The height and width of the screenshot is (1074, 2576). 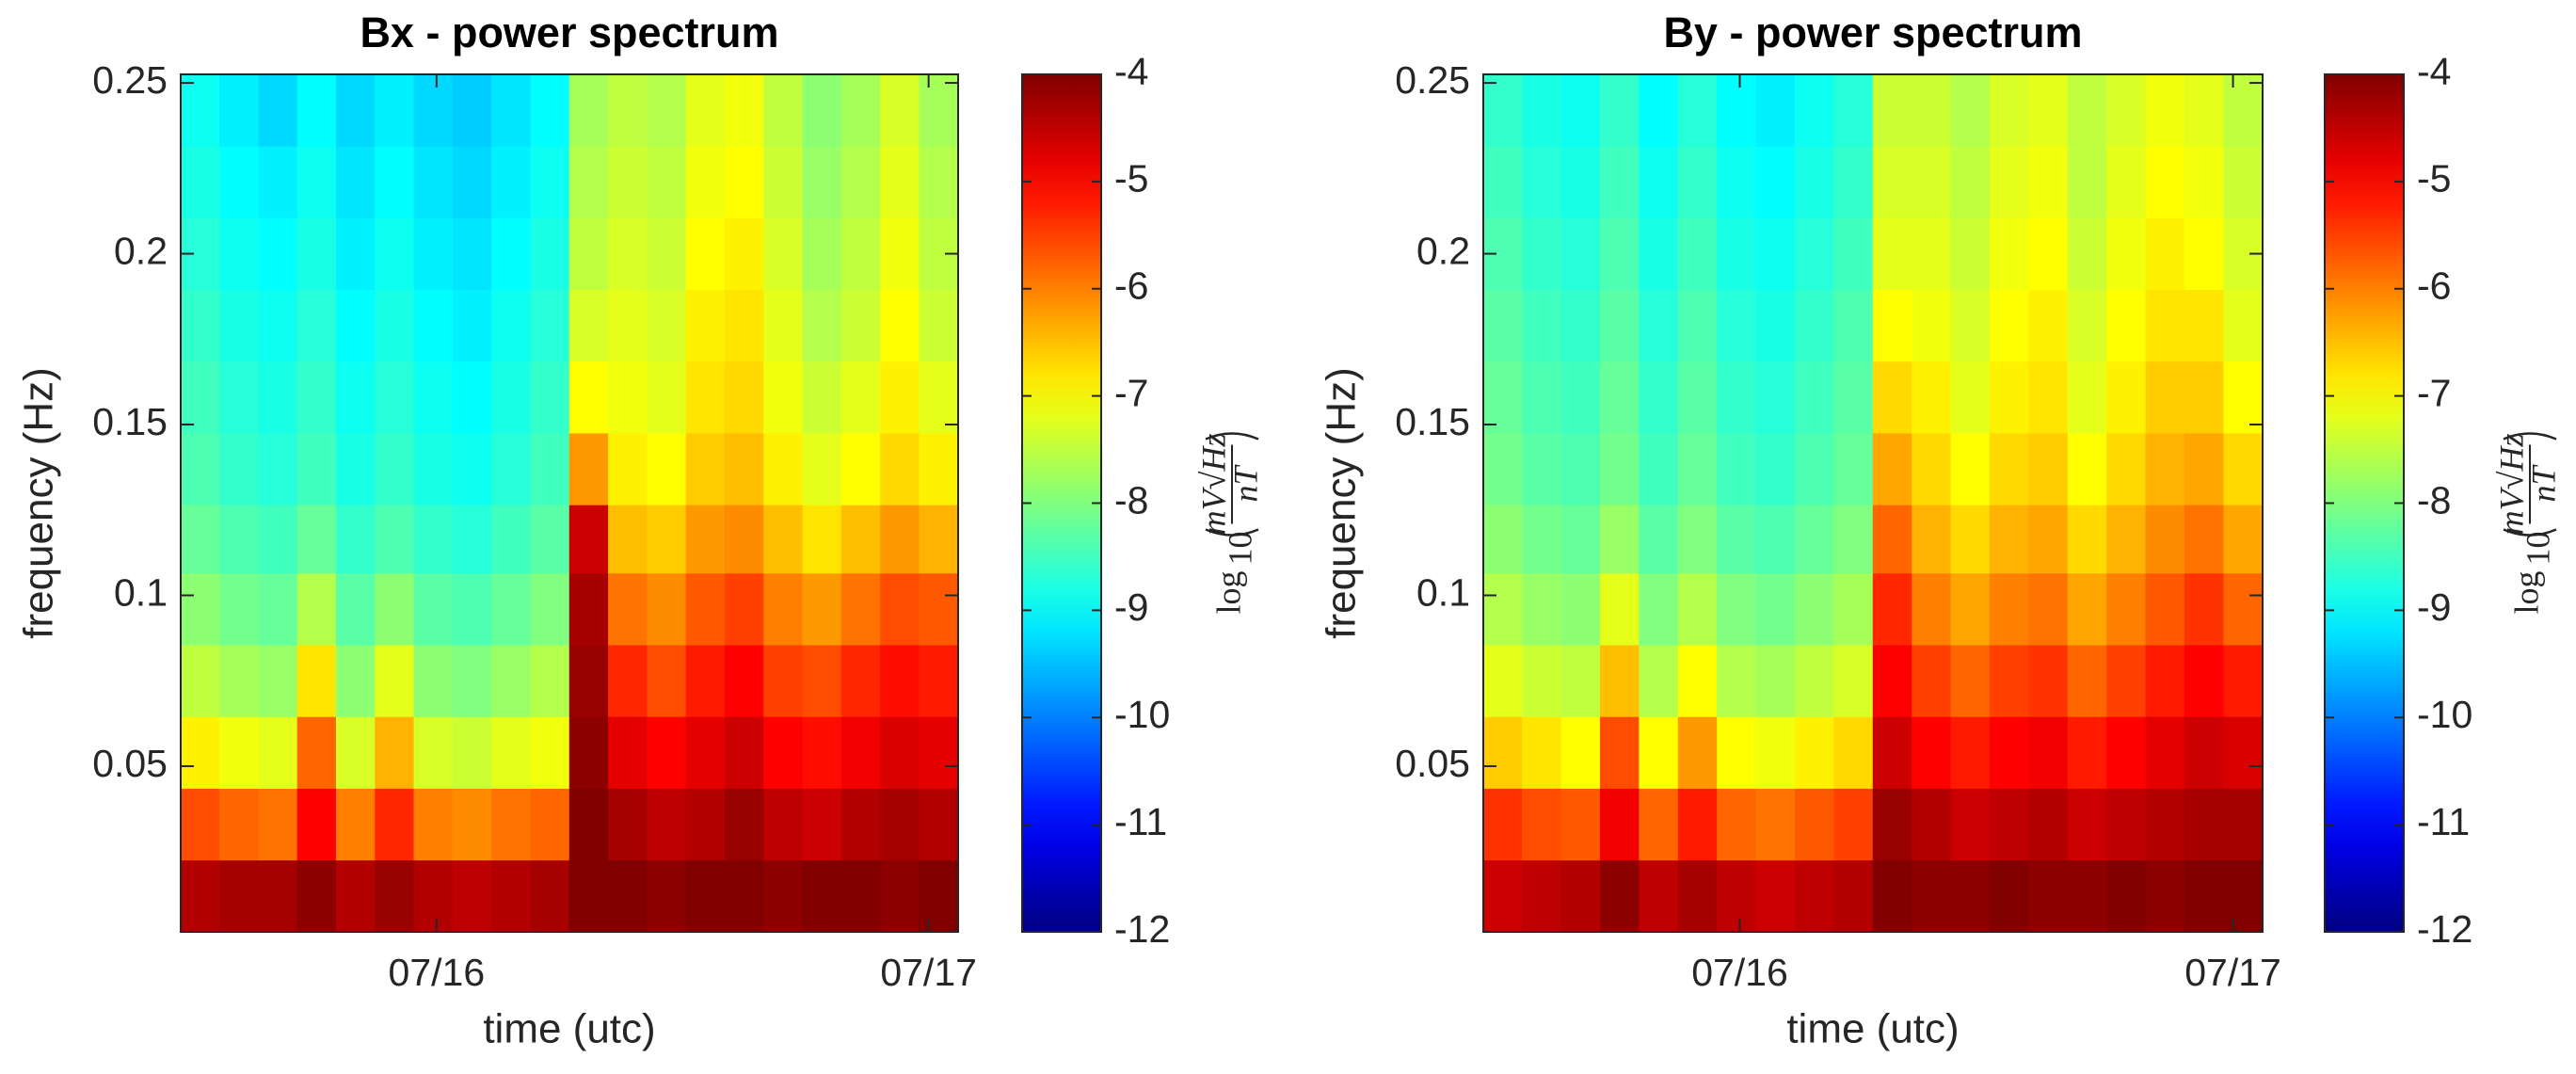 What do you see at coordinates (1342, 503) in the screenshot?
I see `y-axis-label: frequency (Hz)` at bounding box center [1342, 503].